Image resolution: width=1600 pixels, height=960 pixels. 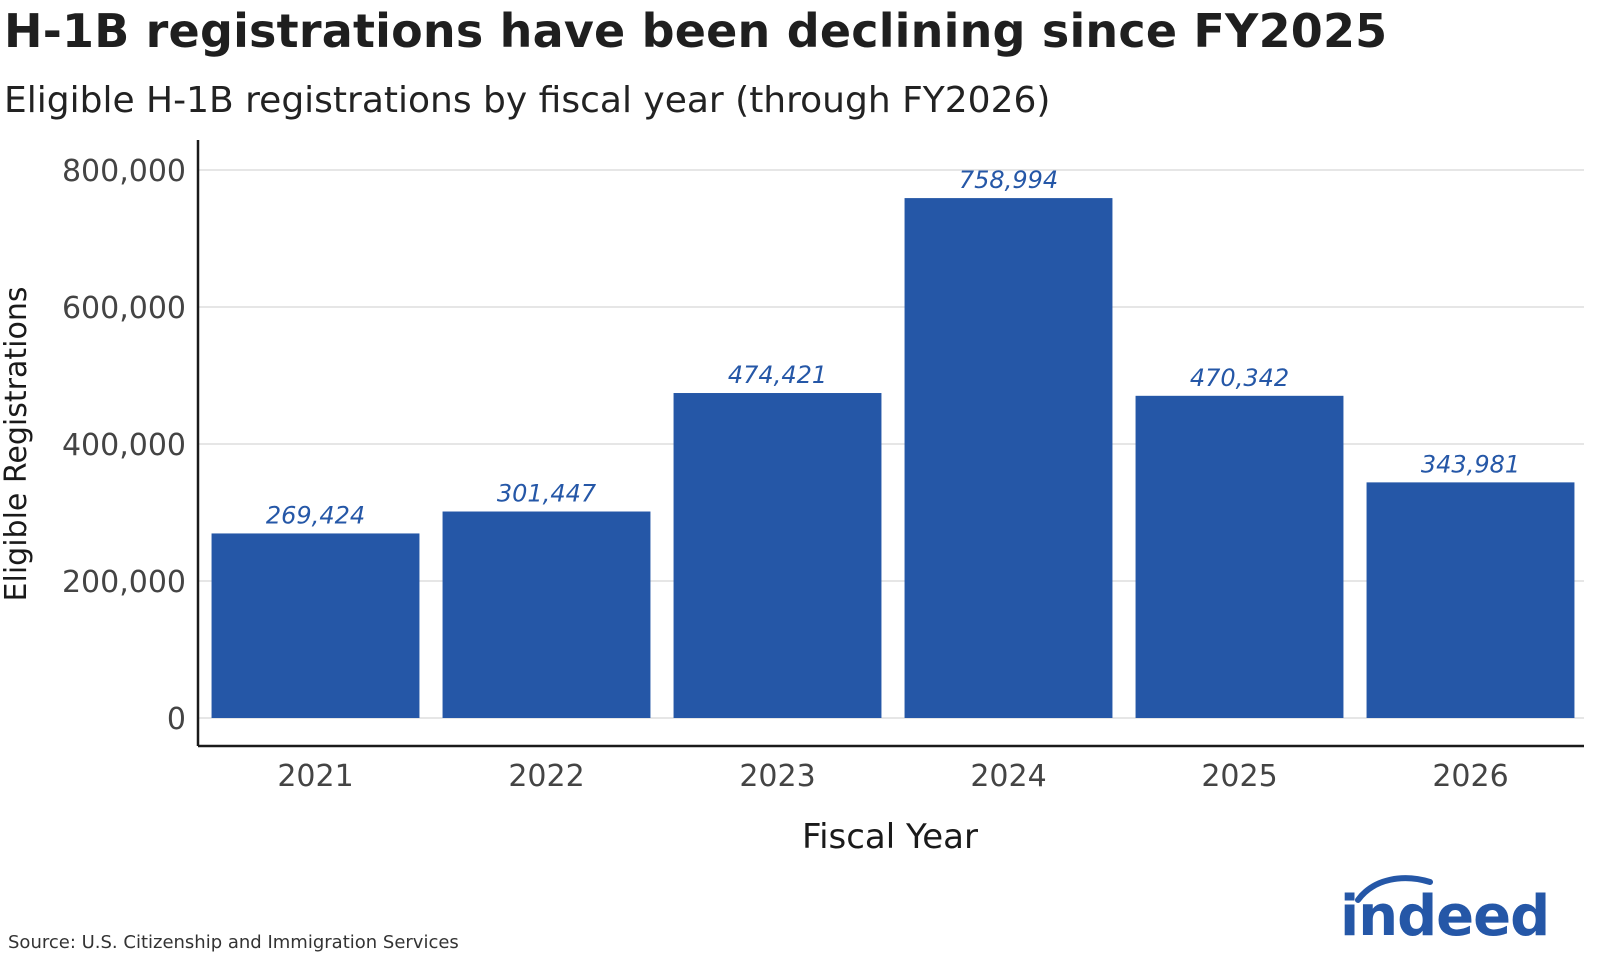 I want to click on x-tick-label: 2024, so click(x=1008, y=776).